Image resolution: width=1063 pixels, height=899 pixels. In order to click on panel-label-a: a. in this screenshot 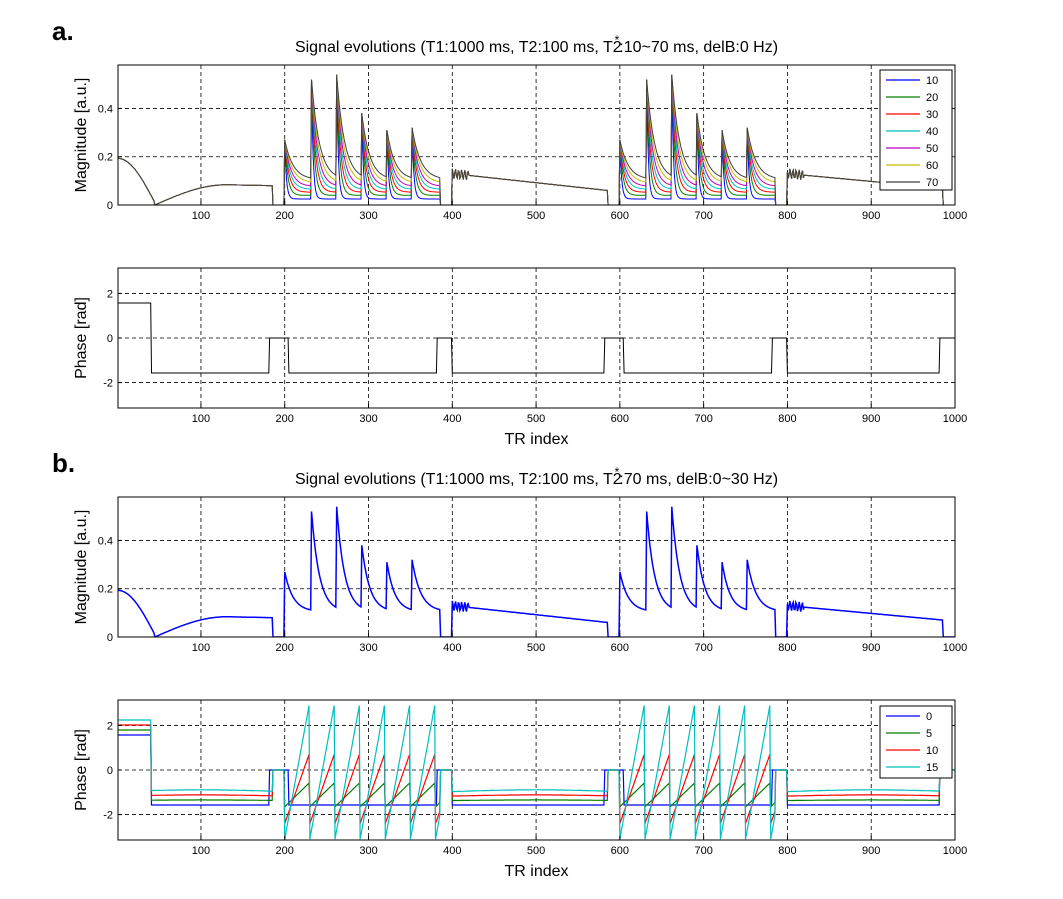, I will do `click(63, 31)`.